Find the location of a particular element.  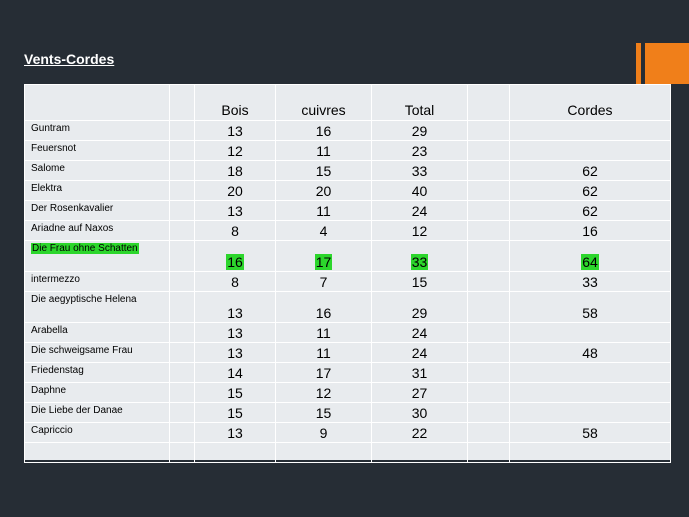

opera-name-text: Ariadne auf Naxos is located at coordinates (72, 228).